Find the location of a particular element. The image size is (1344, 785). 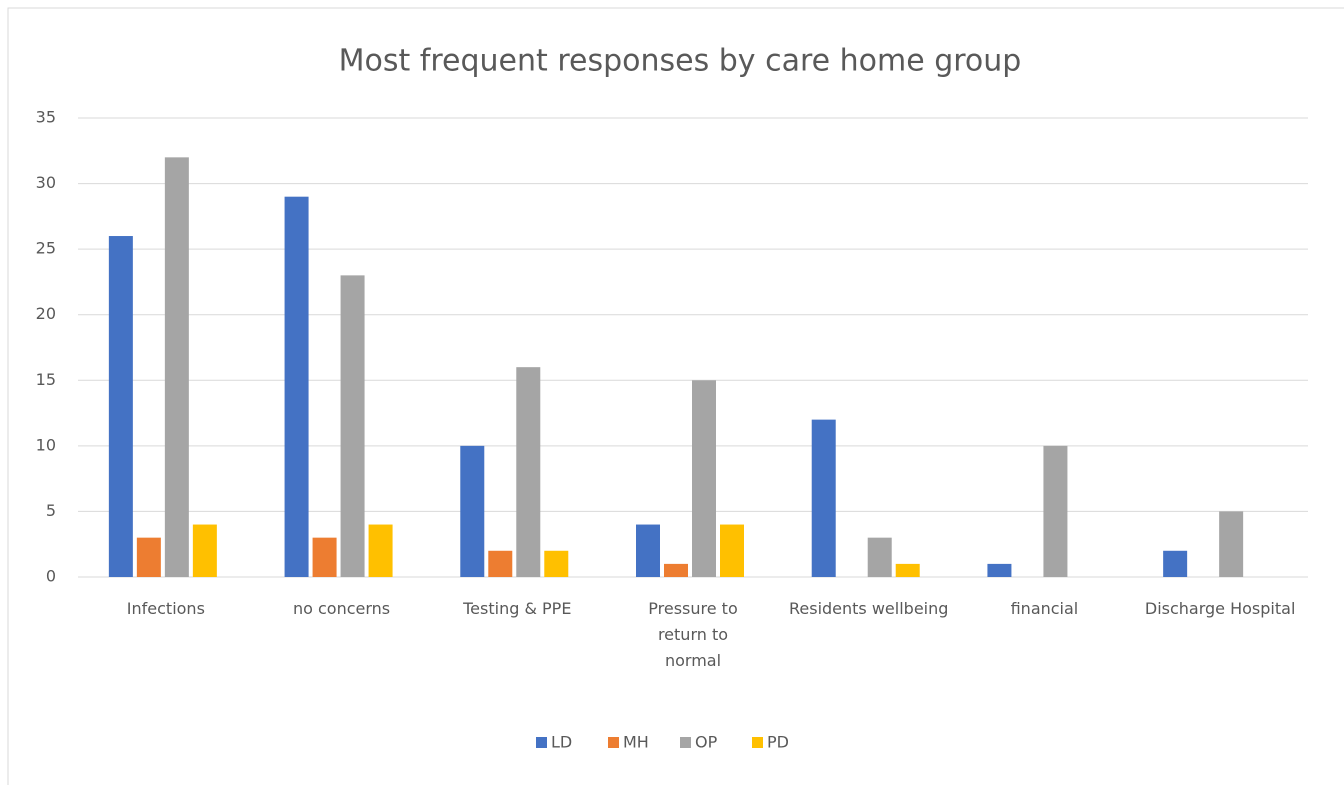

x-tick-wrap: Discharge Hospital is located at coordinates (1220, 608).